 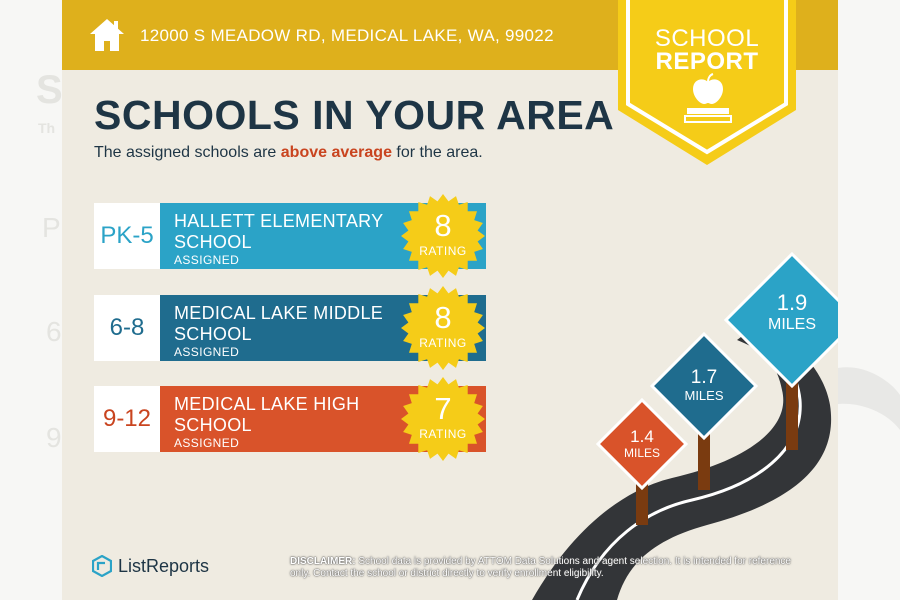 I want to click on home-icon, so click(x=107, y=35).